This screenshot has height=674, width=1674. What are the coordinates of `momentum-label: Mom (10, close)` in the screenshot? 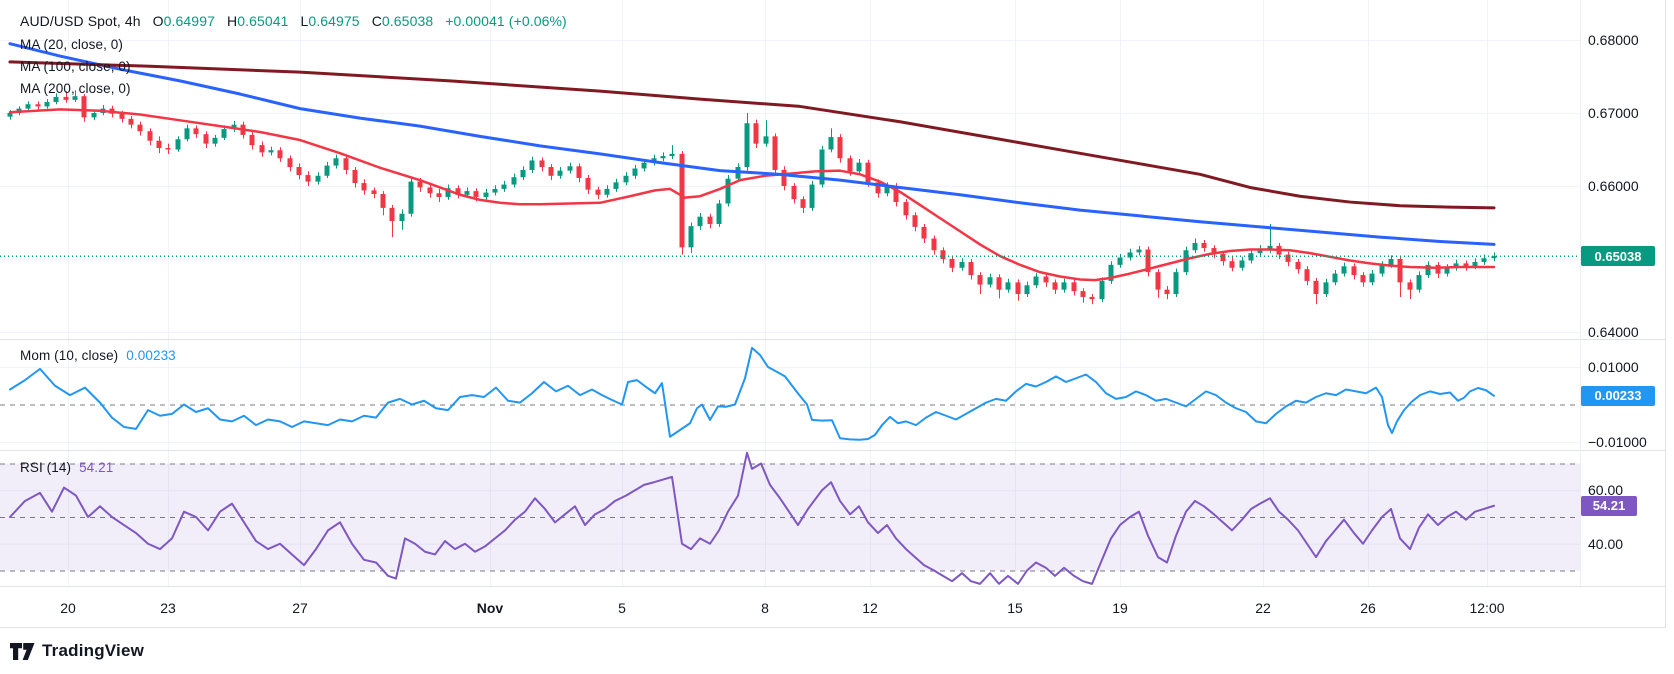 It's located at (69, 355).